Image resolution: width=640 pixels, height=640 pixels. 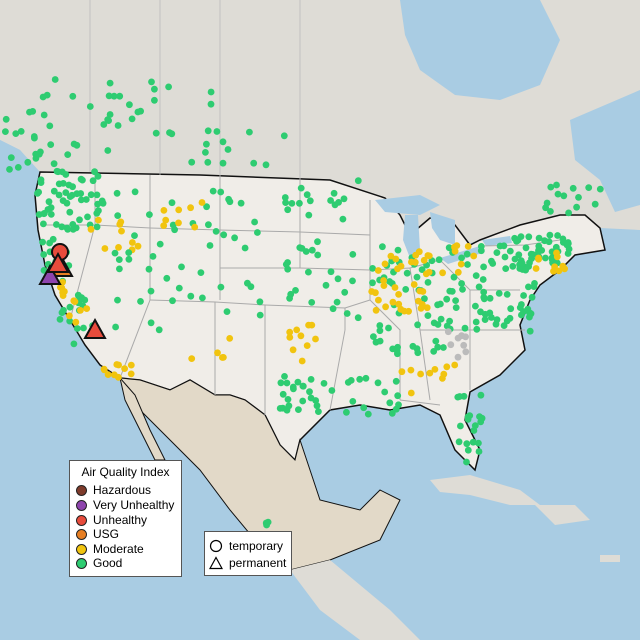 What do you see at coordinates (111, 520) in the screenshot?
I see `legend-item-unhealthy: Unhealthy` at bounding box center [111, 520].